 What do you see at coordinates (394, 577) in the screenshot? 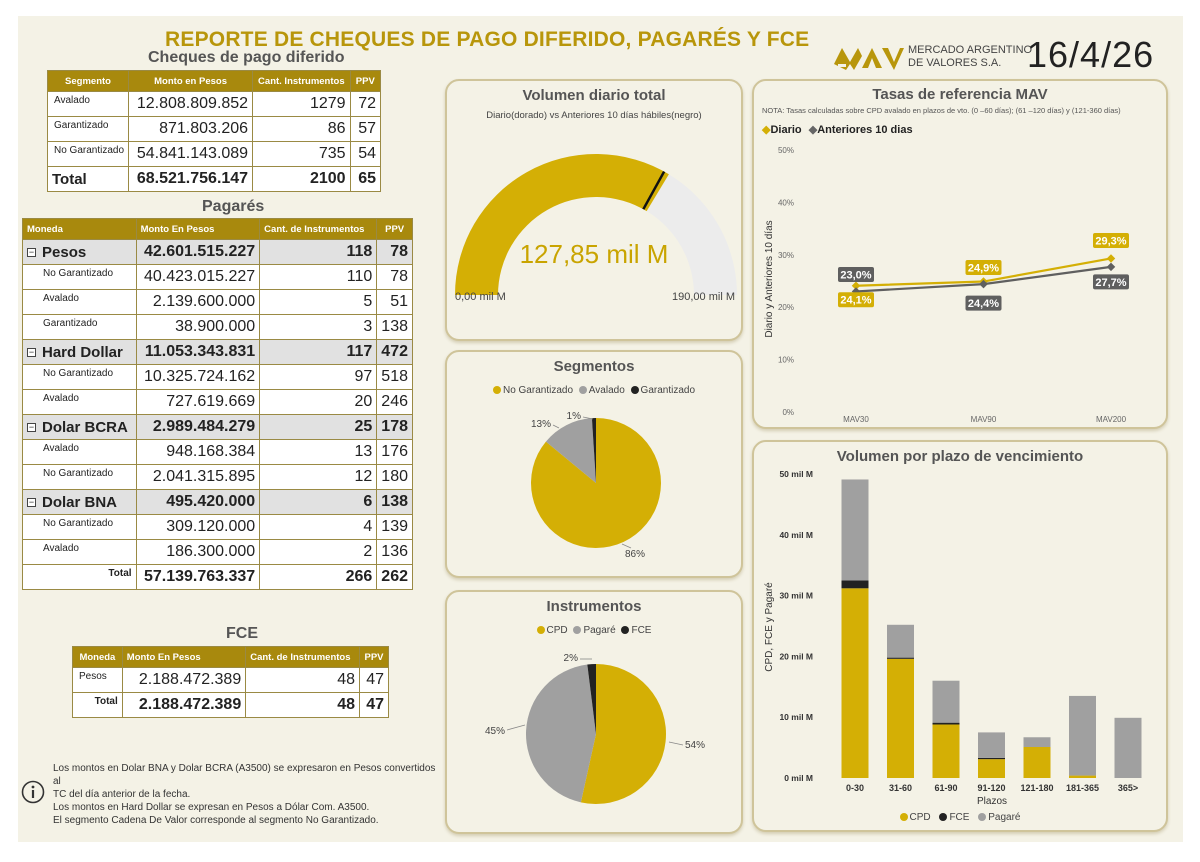
I see `pagares-total-ppv: 262` at bounding box center [394, 577].